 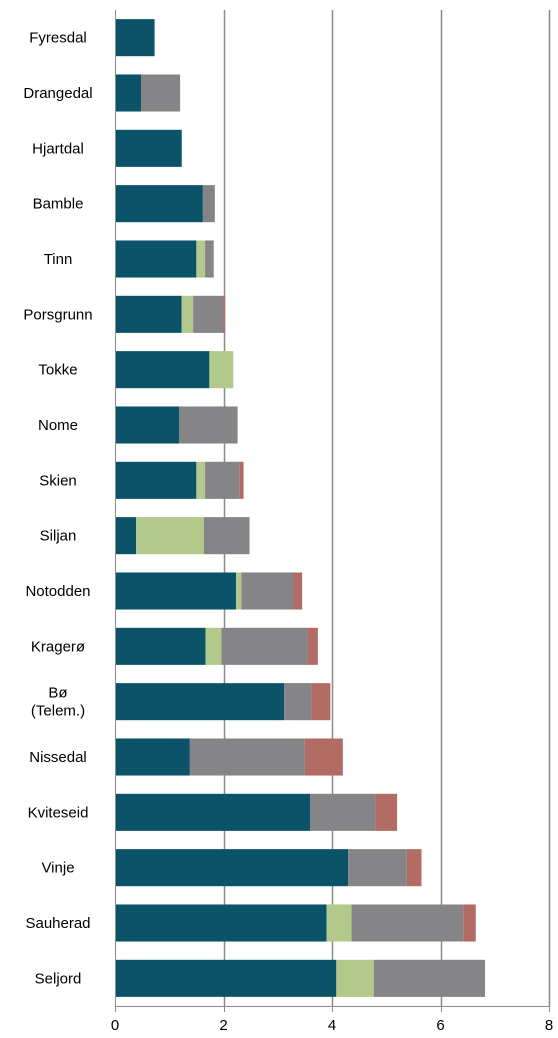 I want to click on category-label-line: Vinje, so click(x=57, y=868).